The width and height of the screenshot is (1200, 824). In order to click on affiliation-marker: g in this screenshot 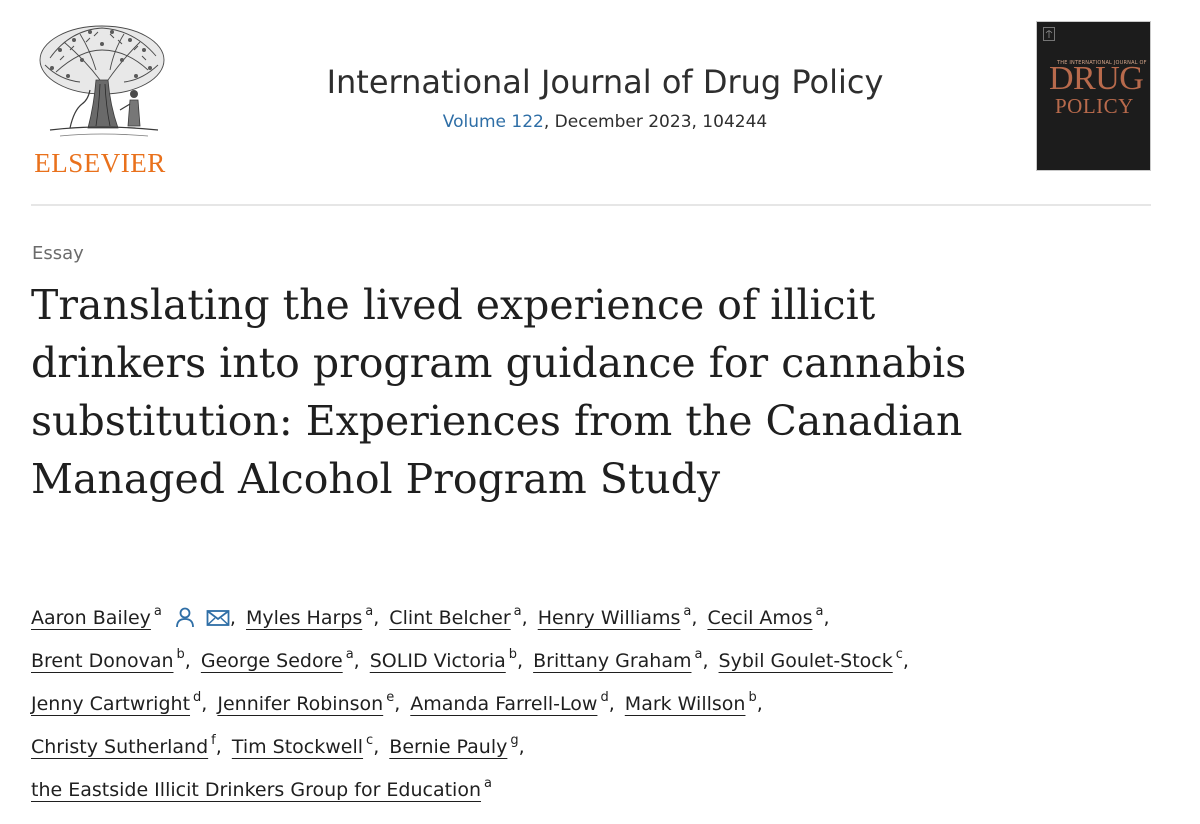, I will do `click(514, 740)`.